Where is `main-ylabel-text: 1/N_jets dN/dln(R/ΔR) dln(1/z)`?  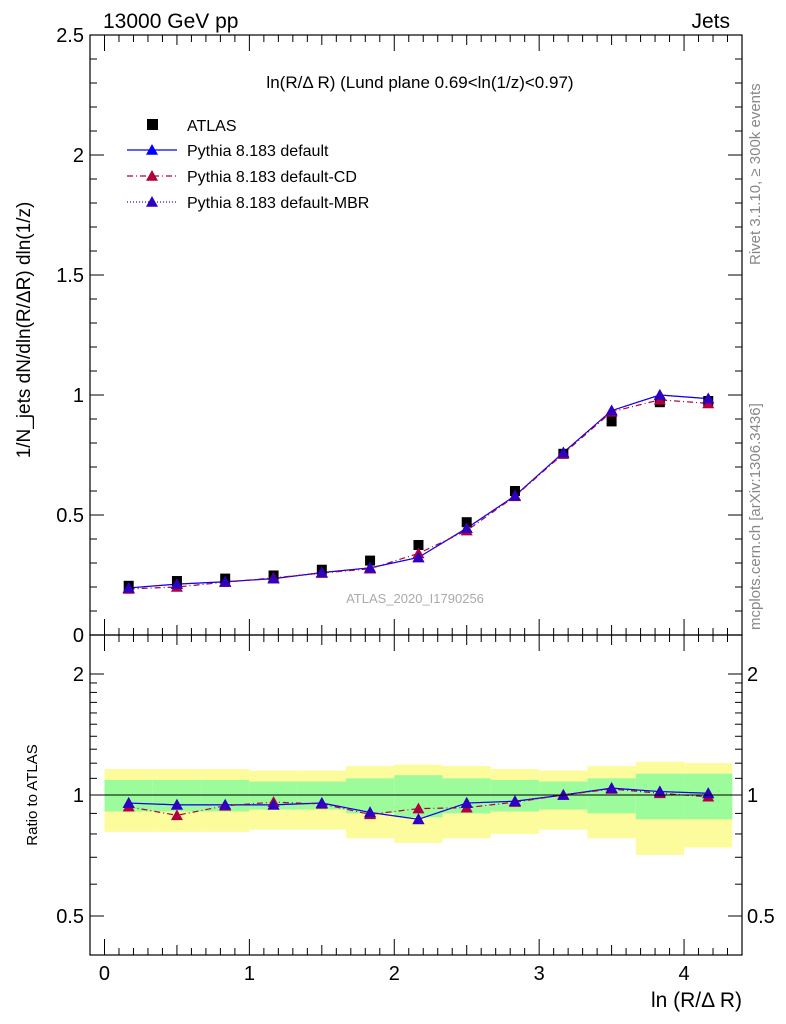
main-ylabel-text: 1/N_jets dN/dln(R/ΔR) dln(1/z) is located at coordinates (24, 330).